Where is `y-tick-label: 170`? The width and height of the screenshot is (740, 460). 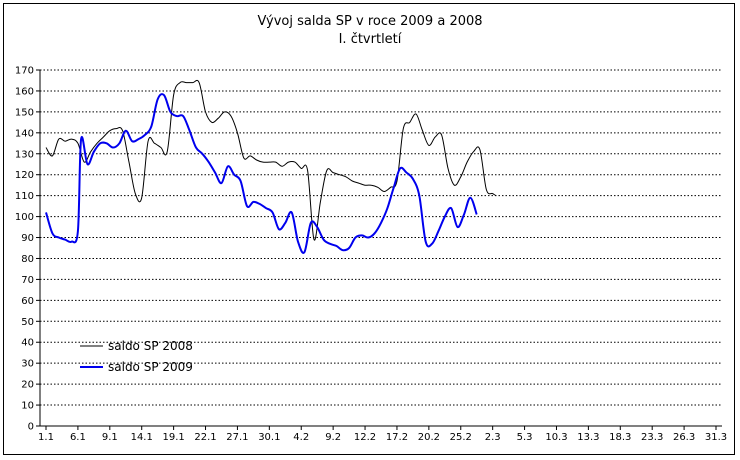 y-tick-label: 170 is located at coordinates (24, 71).